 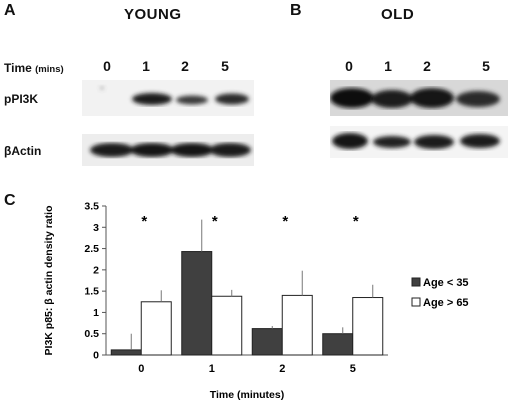 I want to click on significance-star-3: *, so click(x=356, y=221).